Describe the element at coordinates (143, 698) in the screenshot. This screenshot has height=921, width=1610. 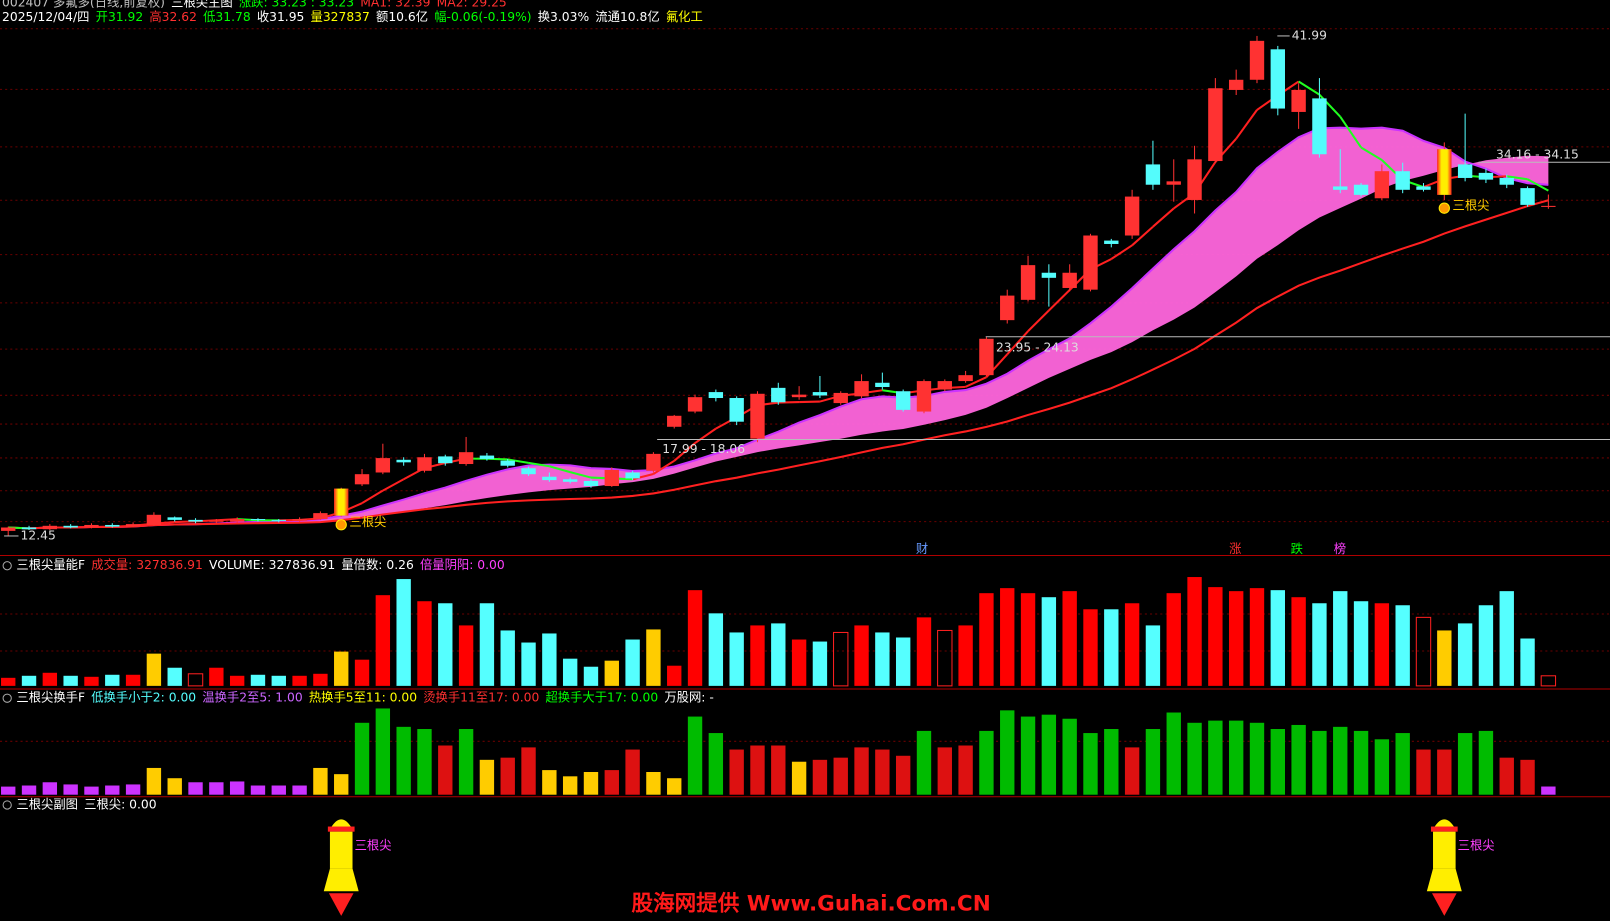
I see `legend-text: 低换手小于2: 0.00` at that location.